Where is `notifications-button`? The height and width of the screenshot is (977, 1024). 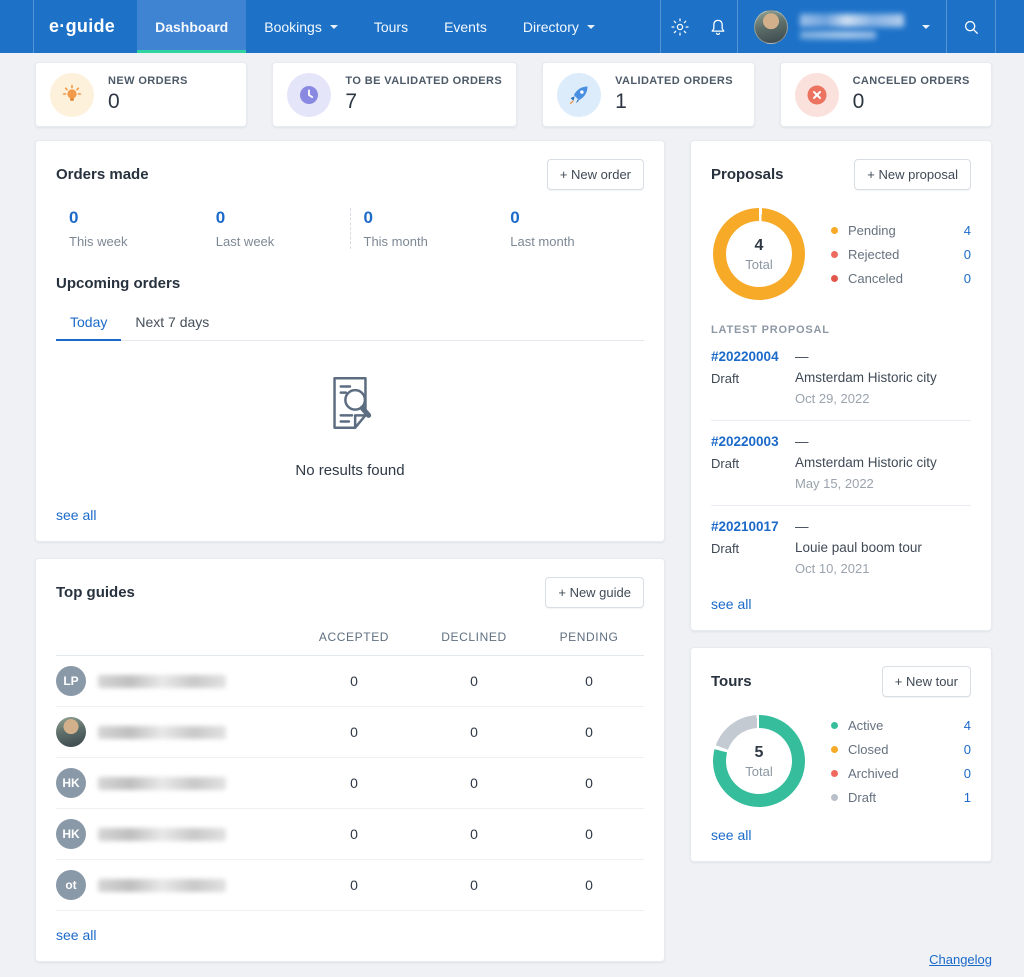 notifications-button is located at coordinates (718, 26).